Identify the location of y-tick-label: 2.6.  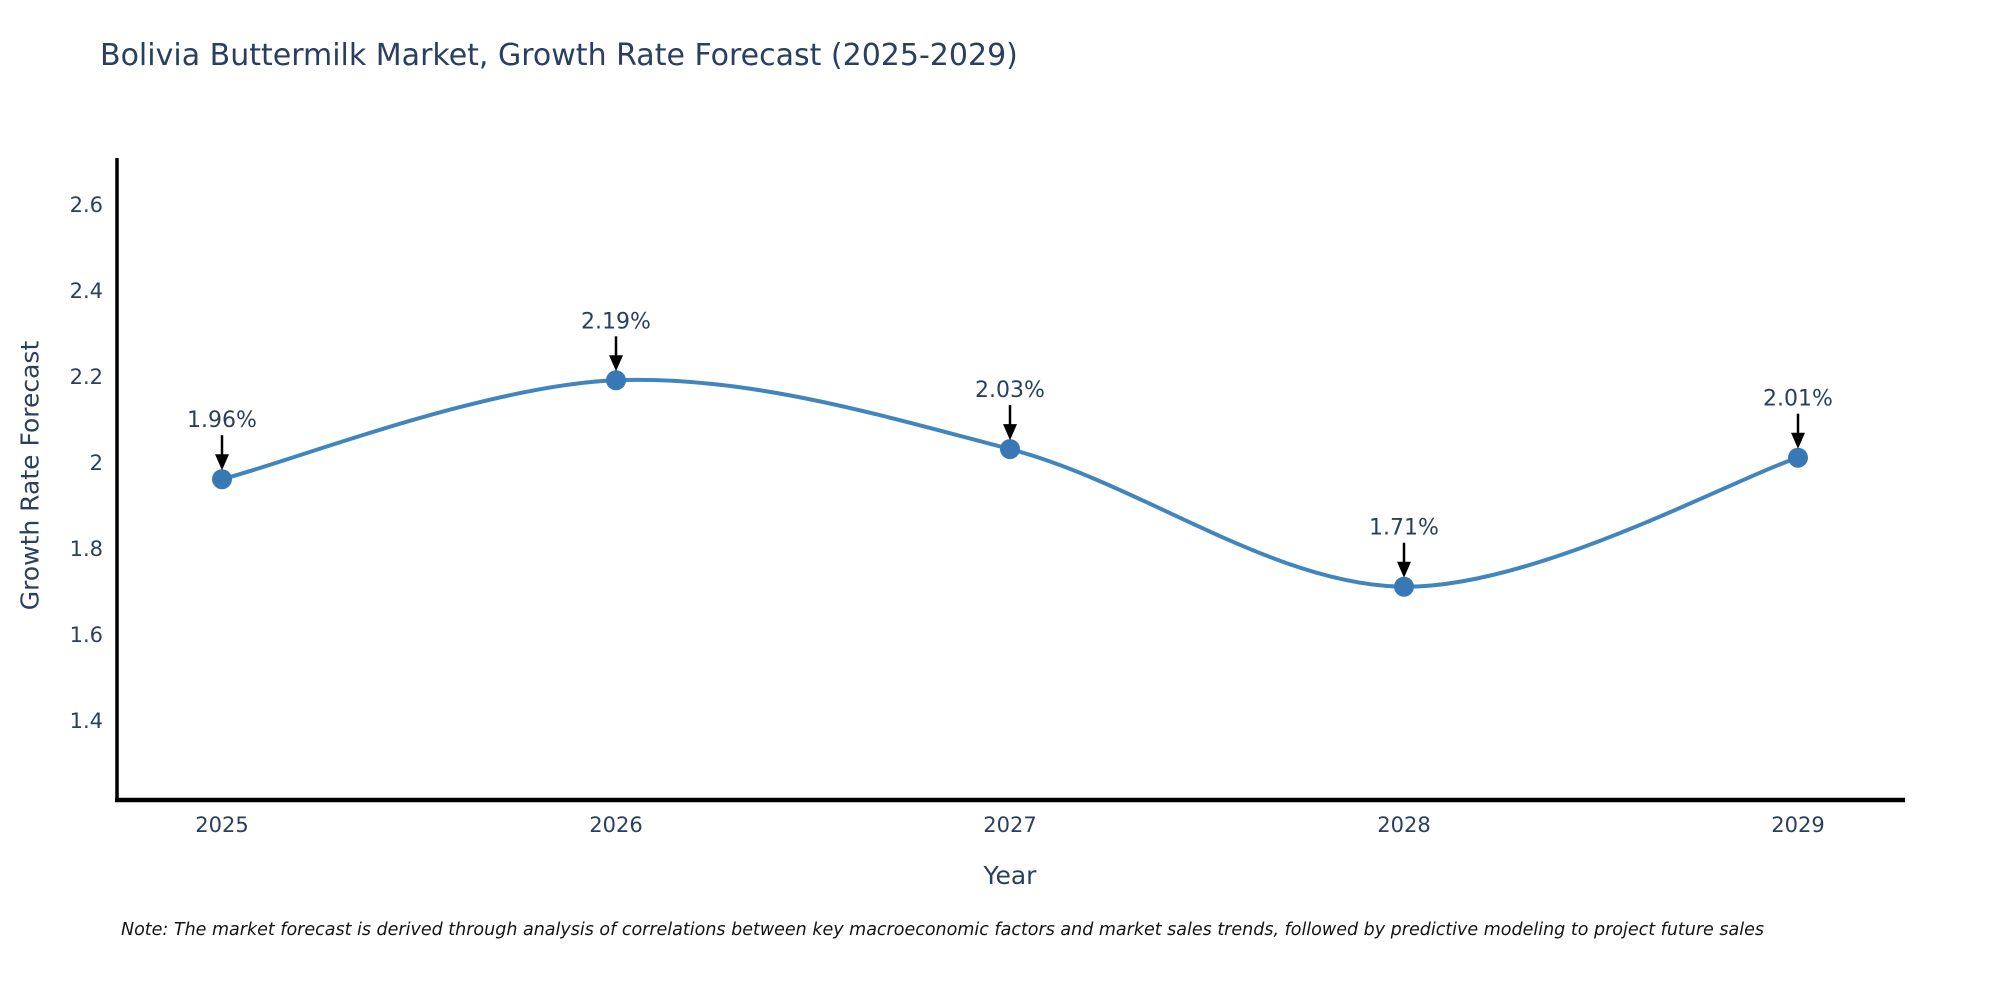
(86, 205).